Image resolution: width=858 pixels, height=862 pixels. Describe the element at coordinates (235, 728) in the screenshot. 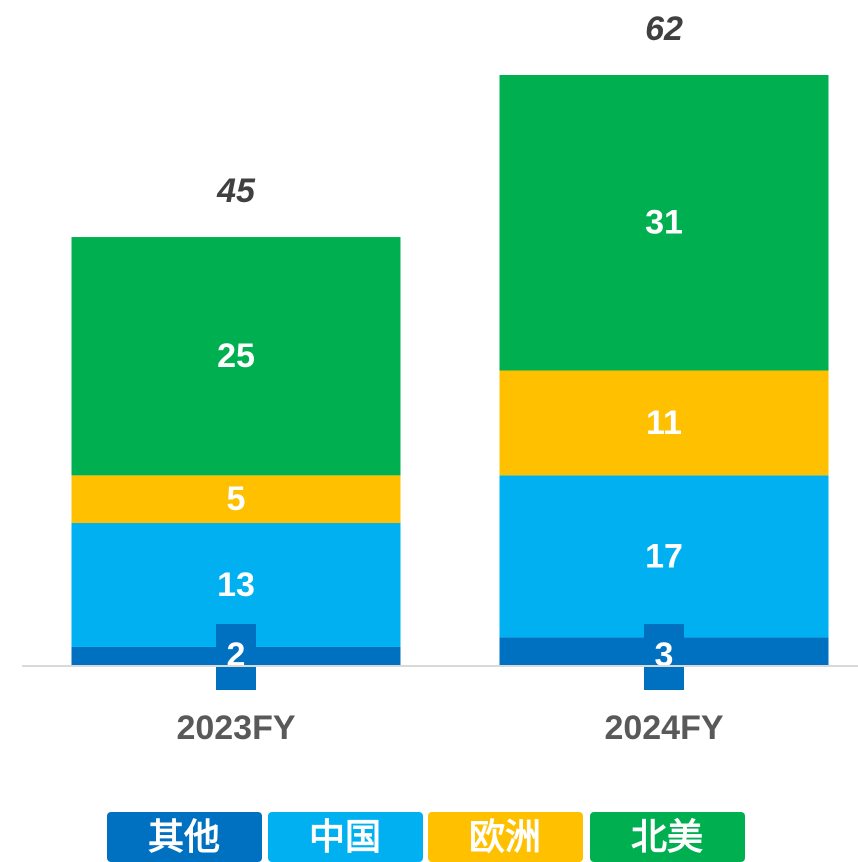

I see `x-tick-label: 2023FY` at that location.